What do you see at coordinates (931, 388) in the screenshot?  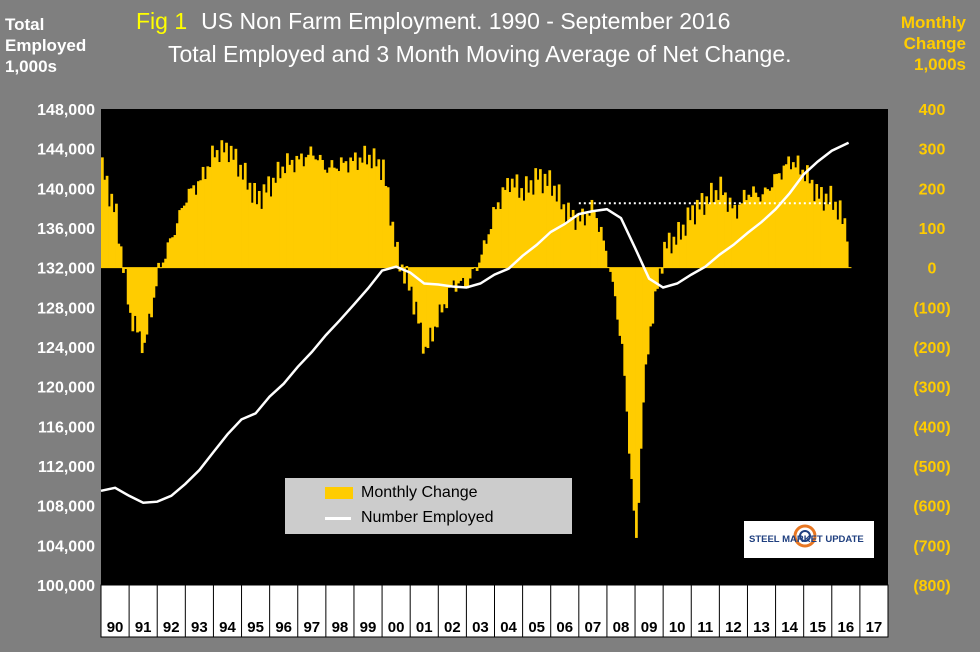 I see `right-tick-label: (300)` at bounding box center [931, 388].